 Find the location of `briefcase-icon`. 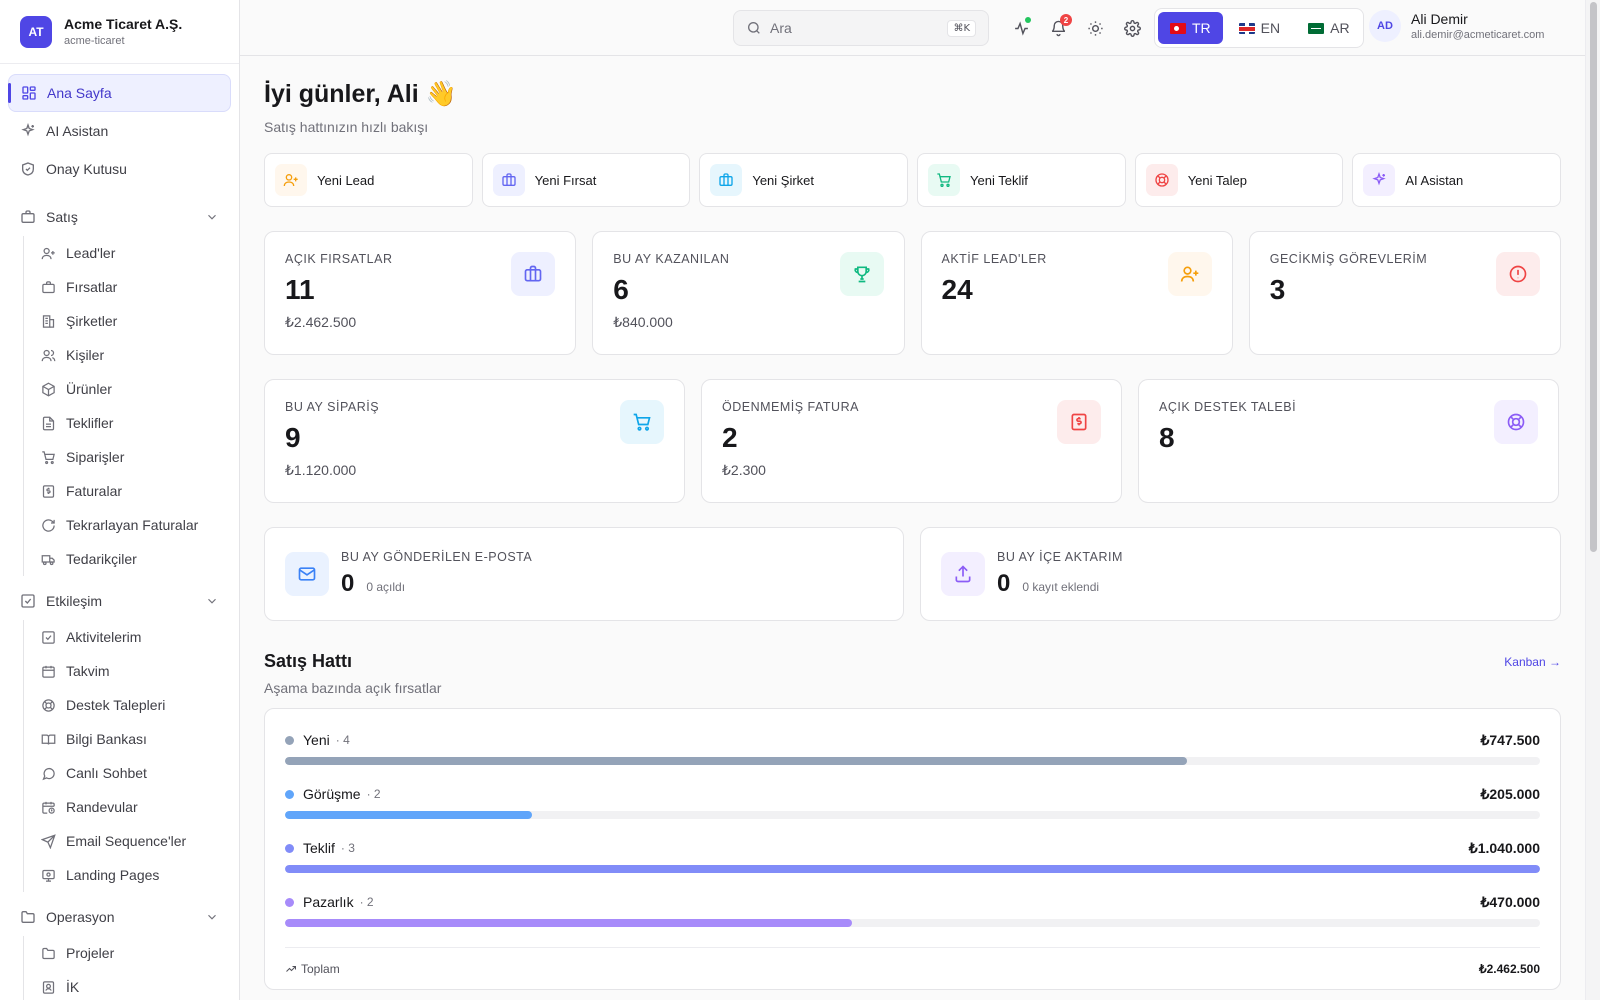

briefcase-icon is located at coordinates (533, 274).